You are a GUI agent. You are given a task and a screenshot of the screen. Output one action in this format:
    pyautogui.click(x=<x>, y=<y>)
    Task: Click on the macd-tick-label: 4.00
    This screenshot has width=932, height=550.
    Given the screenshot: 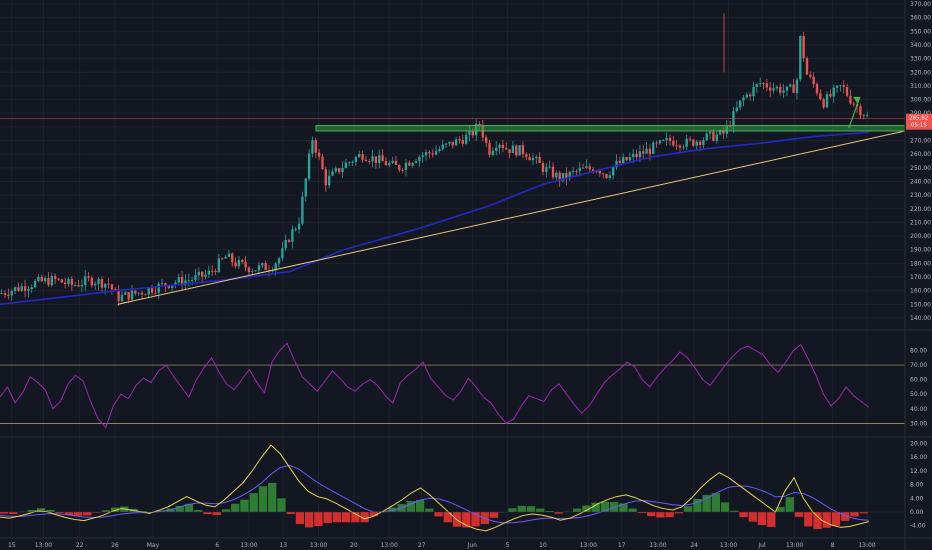 What is the action you would take?
    pyautogui.click(x=917, y=498)
    